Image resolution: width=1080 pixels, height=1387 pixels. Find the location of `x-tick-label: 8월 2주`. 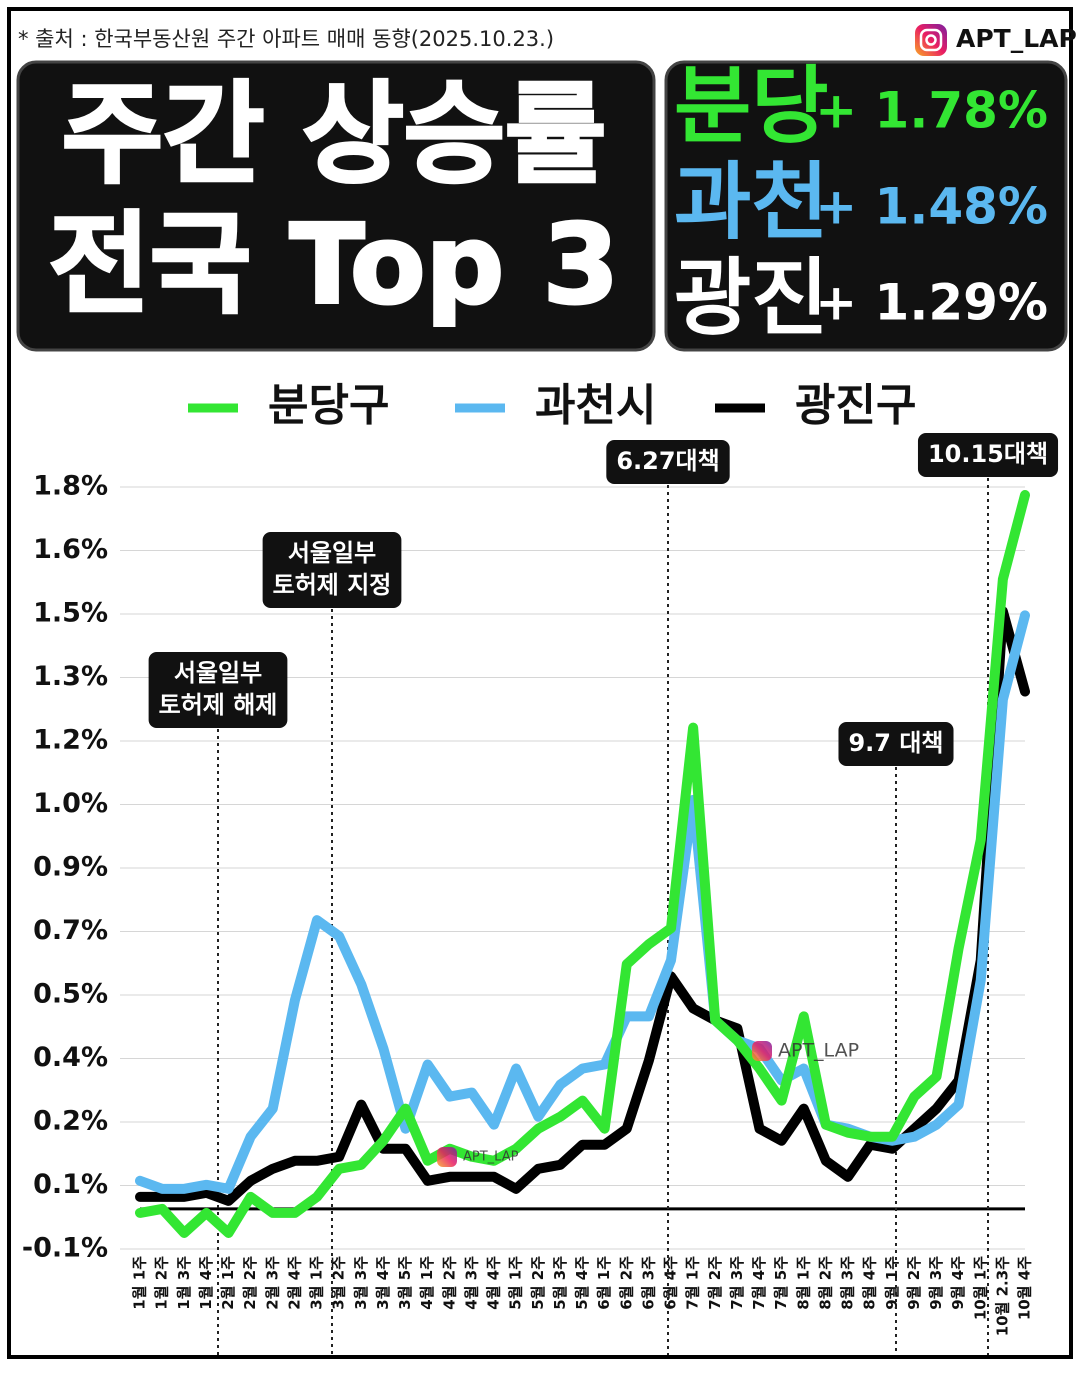

x-tick-label: 8월 2주 is located at coordinates (825, 1283).